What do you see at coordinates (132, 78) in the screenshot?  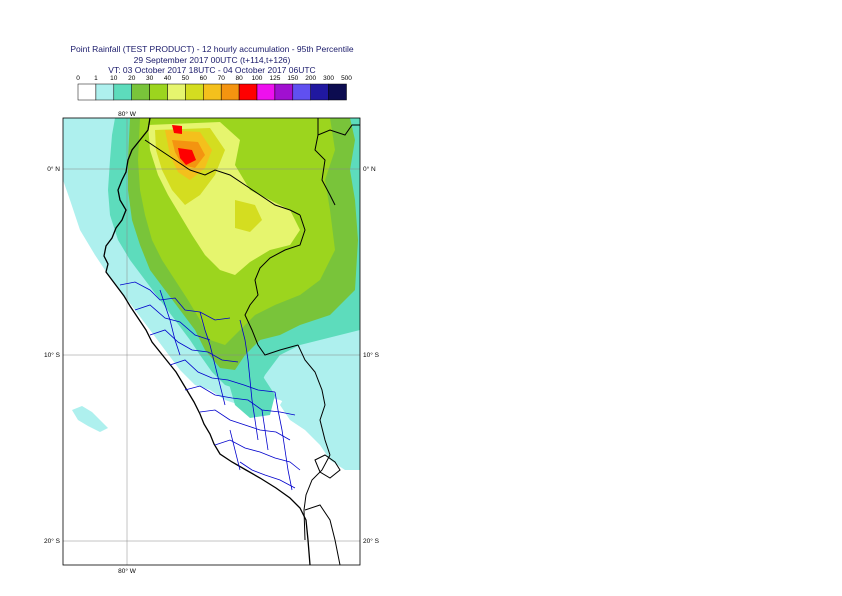 I see `legend-tick-label: 20` at bounding box center [132, 78].